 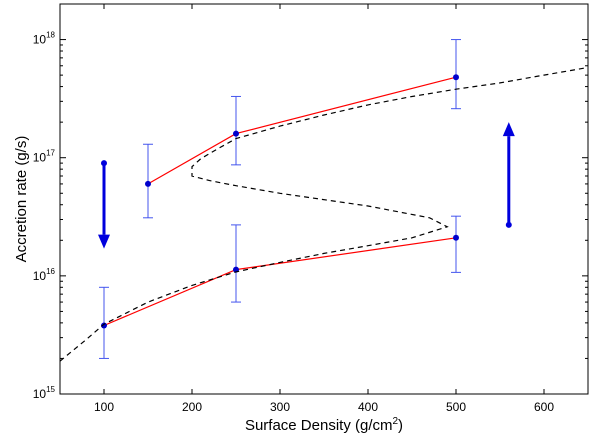 I want to click on x-axis-label: Surface Density (g/cm2), so click(x=324, y=425).